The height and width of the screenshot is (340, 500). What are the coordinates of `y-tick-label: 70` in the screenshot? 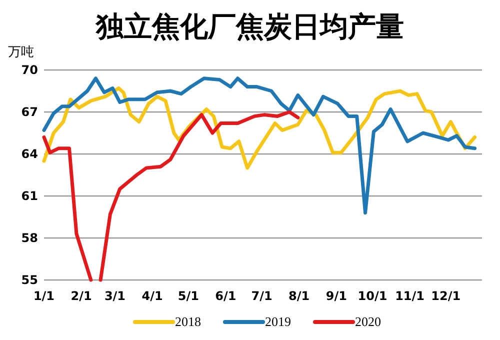 It's located at (29, 70).